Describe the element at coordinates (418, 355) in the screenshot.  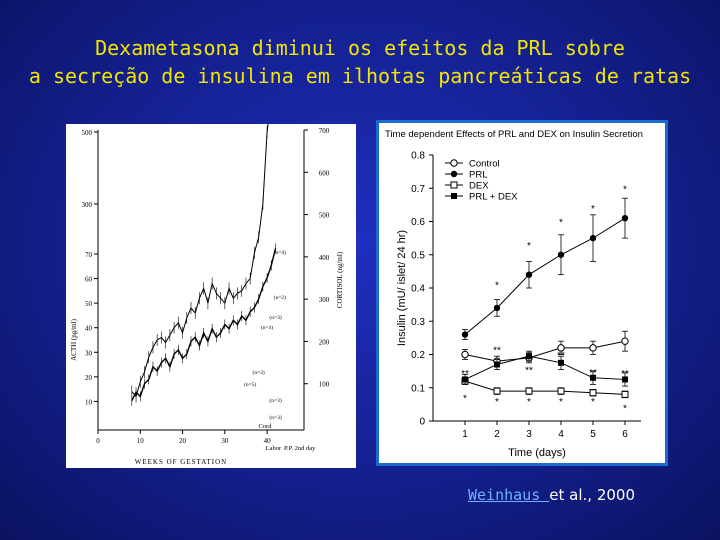
I see `y-tick-label: 0.2` at that location.